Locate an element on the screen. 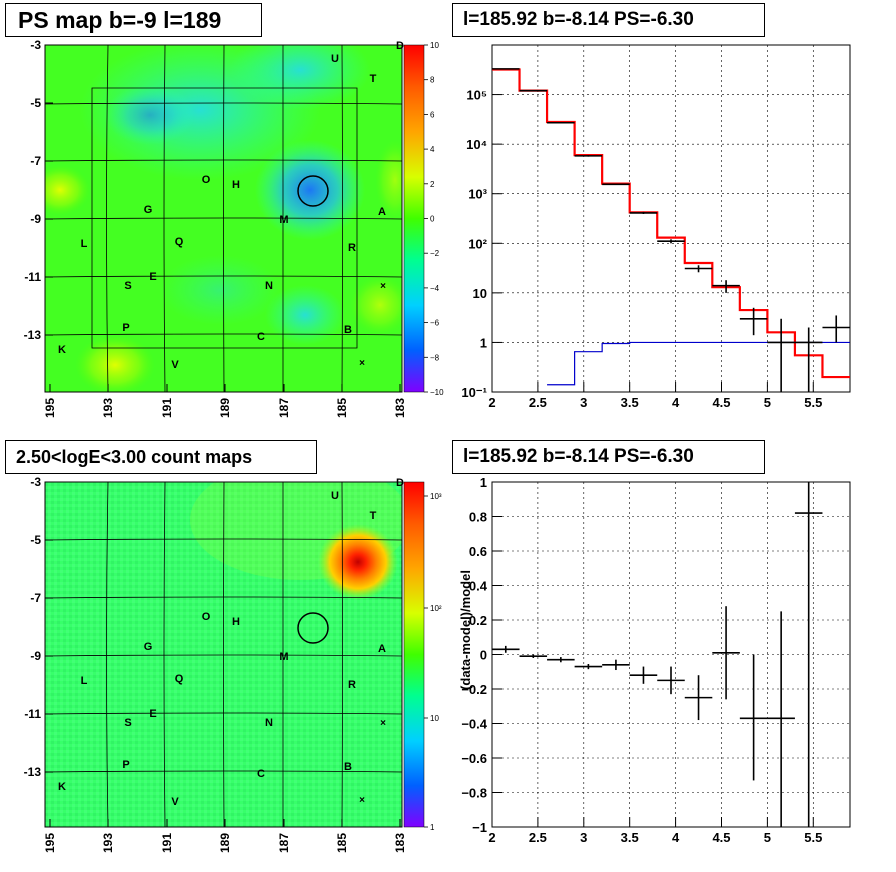 This screenshot has height=872, width=896. map-label-o: O is located at coordinates (206, 617).